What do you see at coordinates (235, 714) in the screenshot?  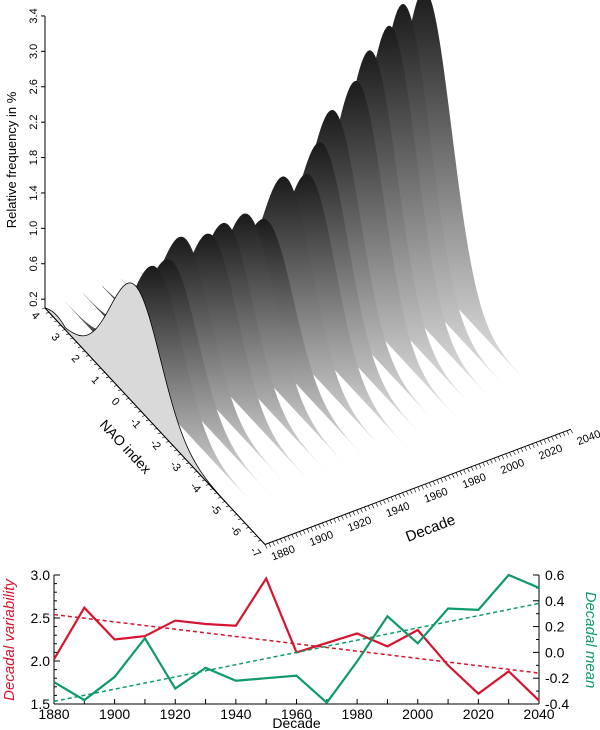 I see `x-tick-label: 1940` at bounding box center [235, 714].